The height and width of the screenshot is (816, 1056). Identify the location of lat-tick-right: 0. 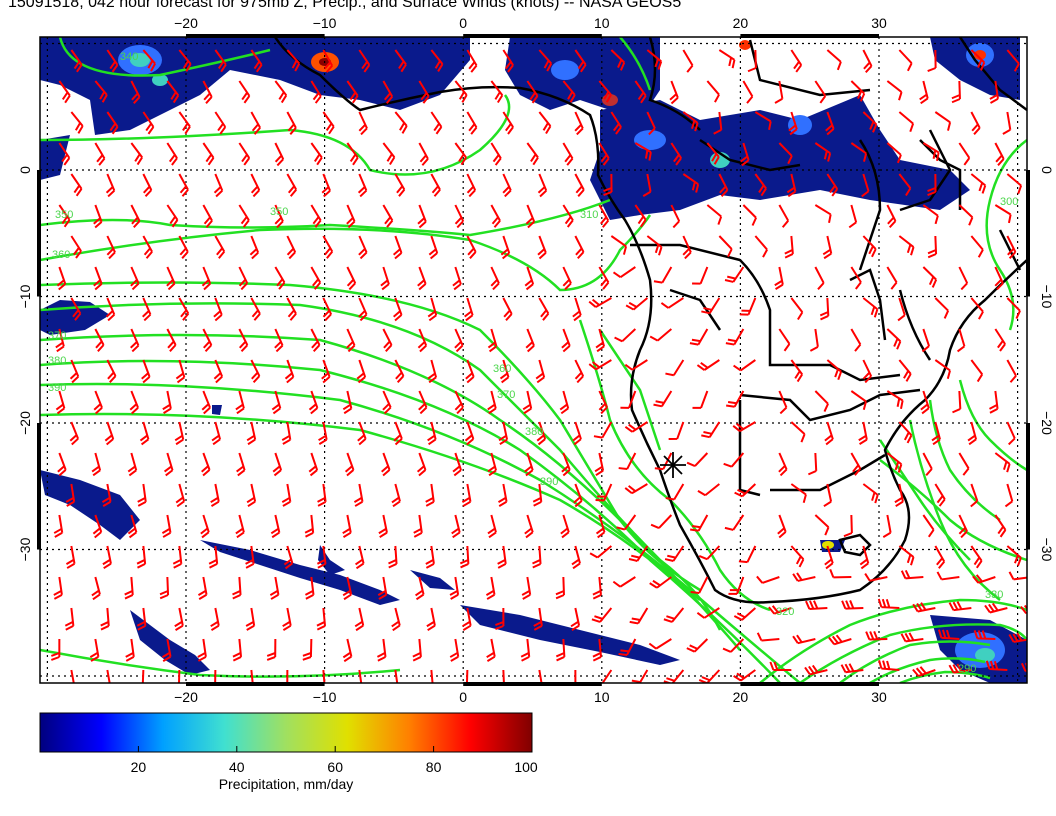
(1047, 170).